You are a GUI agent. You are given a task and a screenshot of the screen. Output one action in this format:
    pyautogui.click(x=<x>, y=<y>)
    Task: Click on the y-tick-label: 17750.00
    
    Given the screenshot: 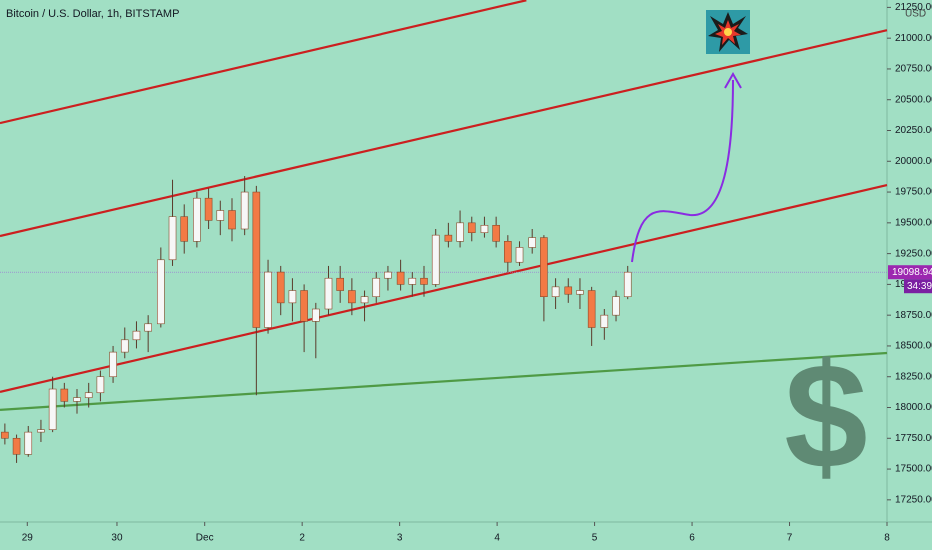 What is the action you would take?
    pyautogui.click(x=913, y=438)
    